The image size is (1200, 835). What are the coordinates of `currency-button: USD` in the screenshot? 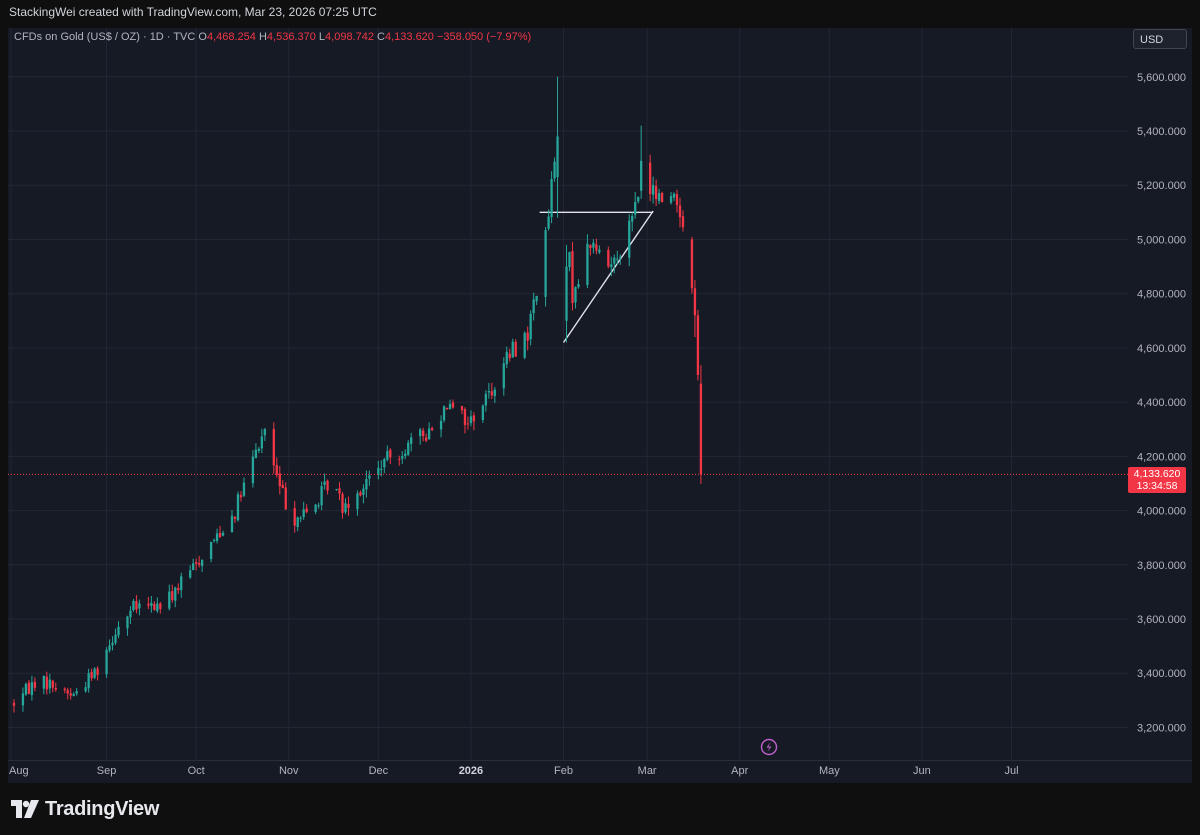 It's located at (1160, 39).